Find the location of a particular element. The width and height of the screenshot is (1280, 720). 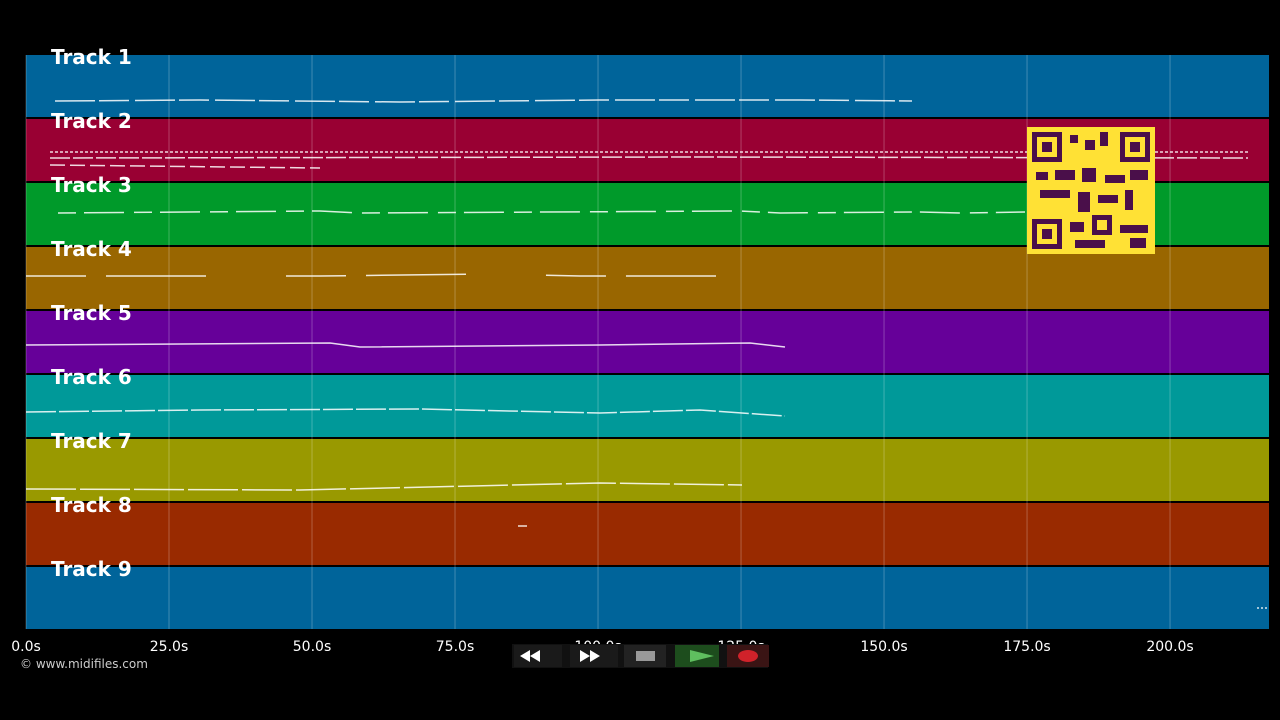

track-label: Track 5 is located at coordinates (91, 313).